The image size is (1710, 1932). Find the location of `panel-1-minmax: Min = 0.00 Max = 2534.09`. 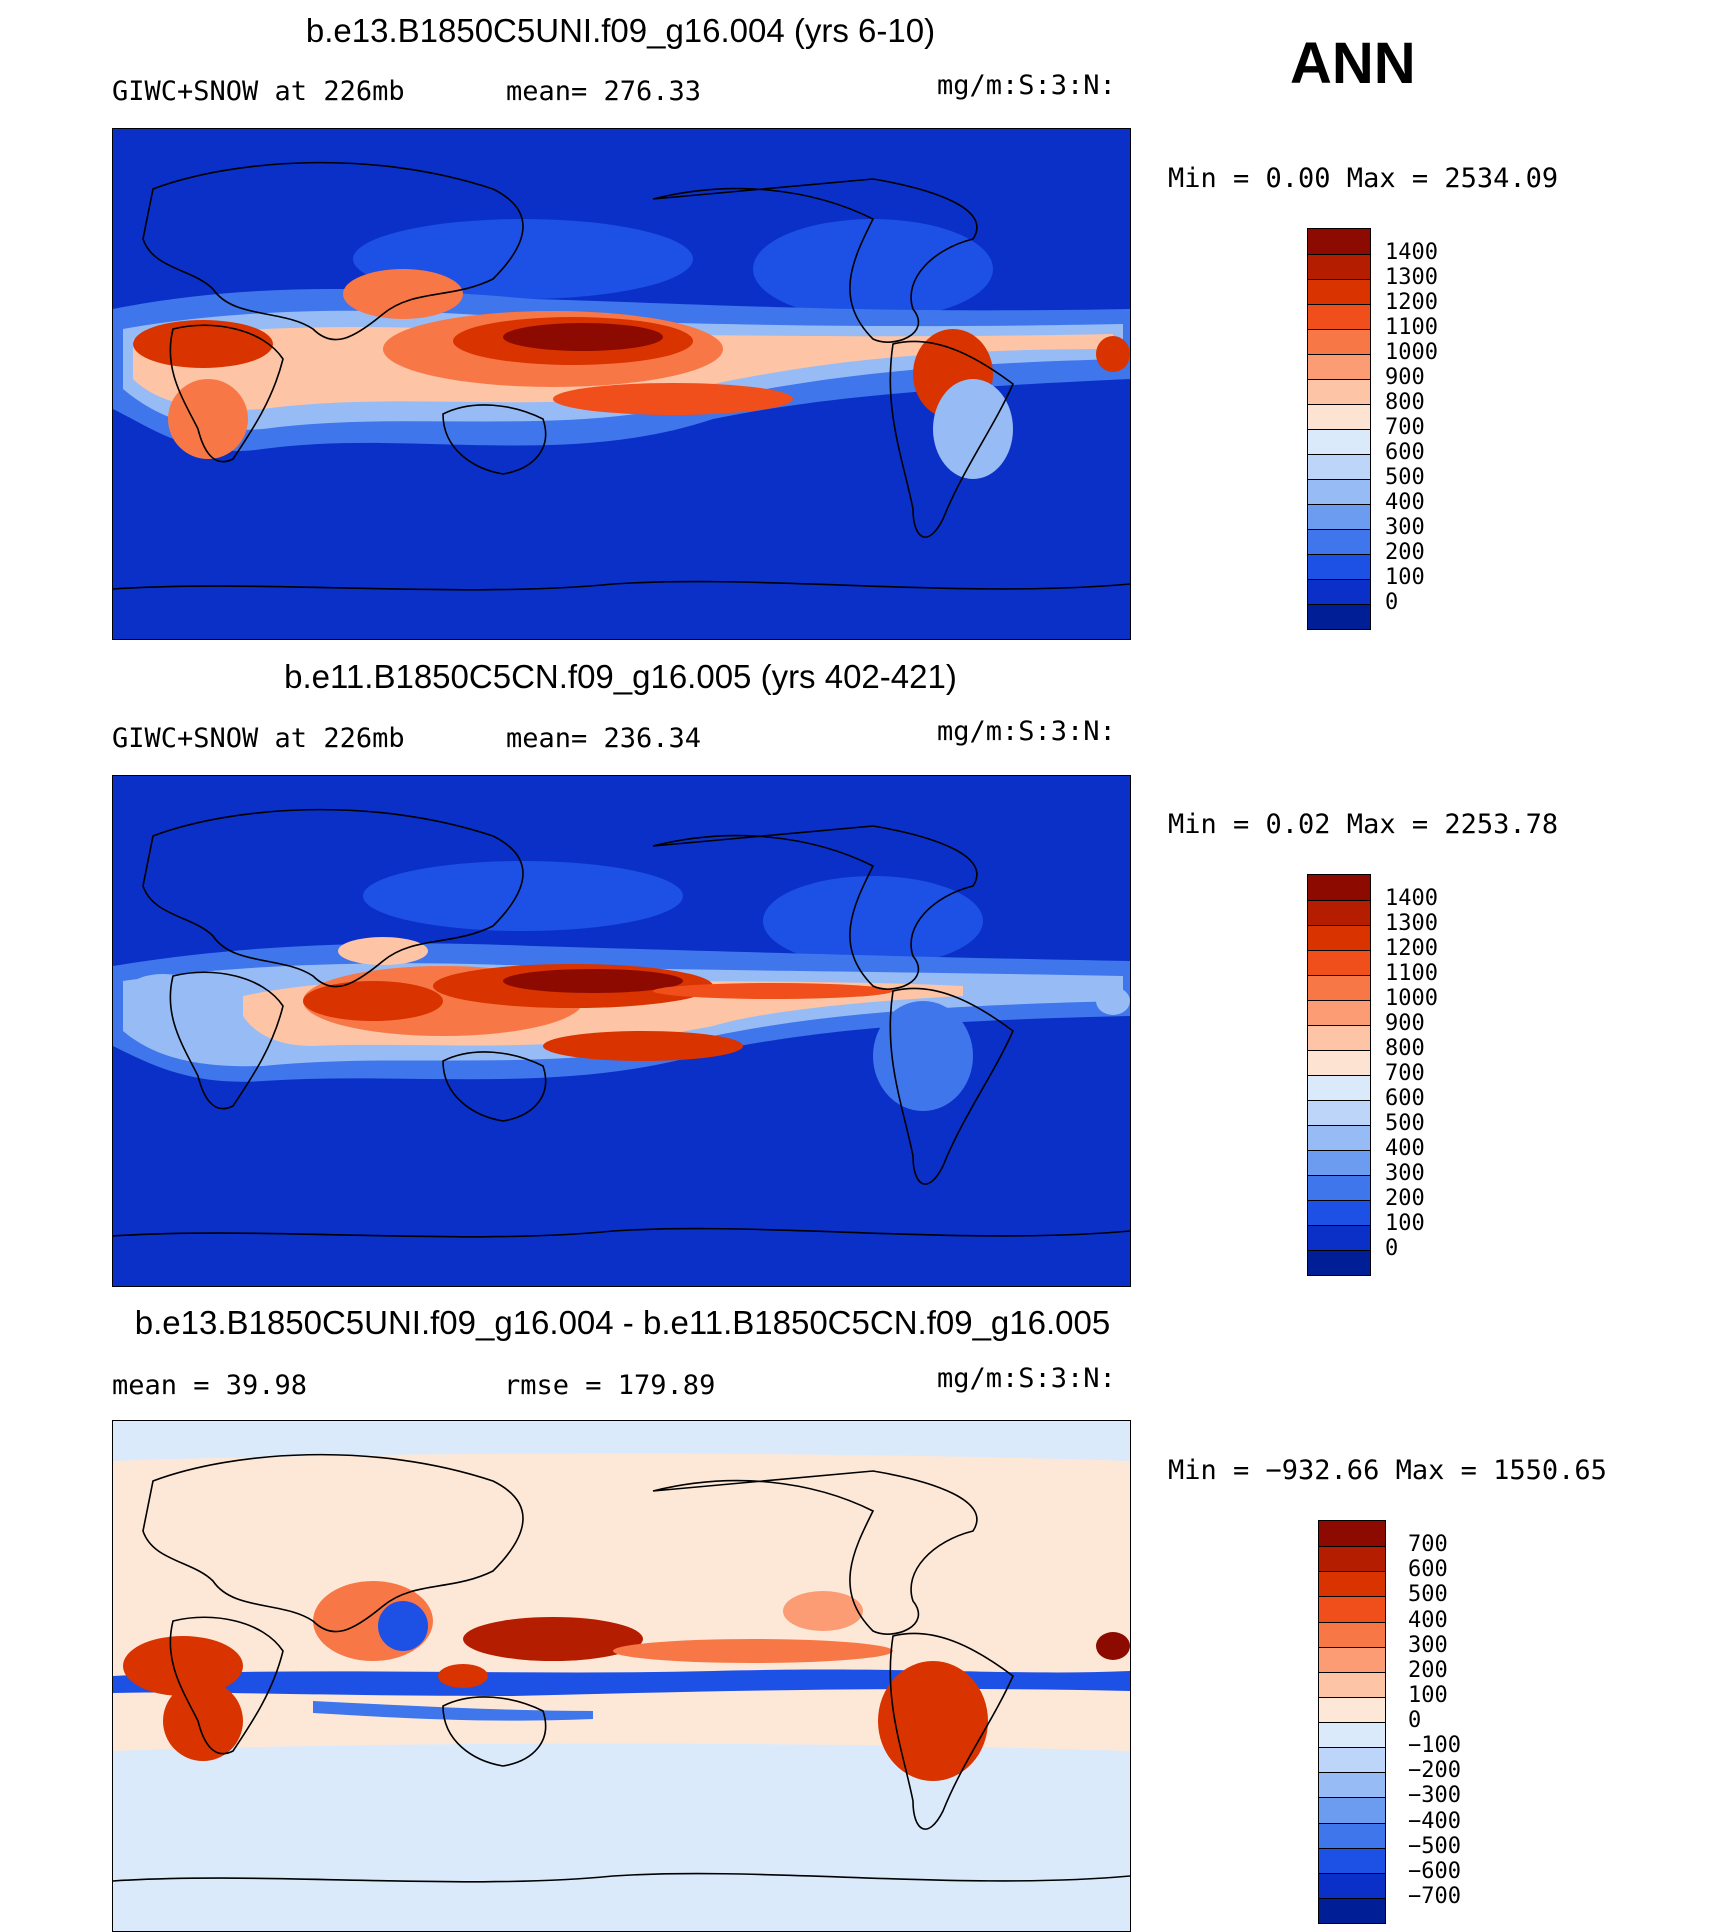

panel-1-minmax: Min = 0.00 Max = 2534.09 is located at coordinates (1363, 178).